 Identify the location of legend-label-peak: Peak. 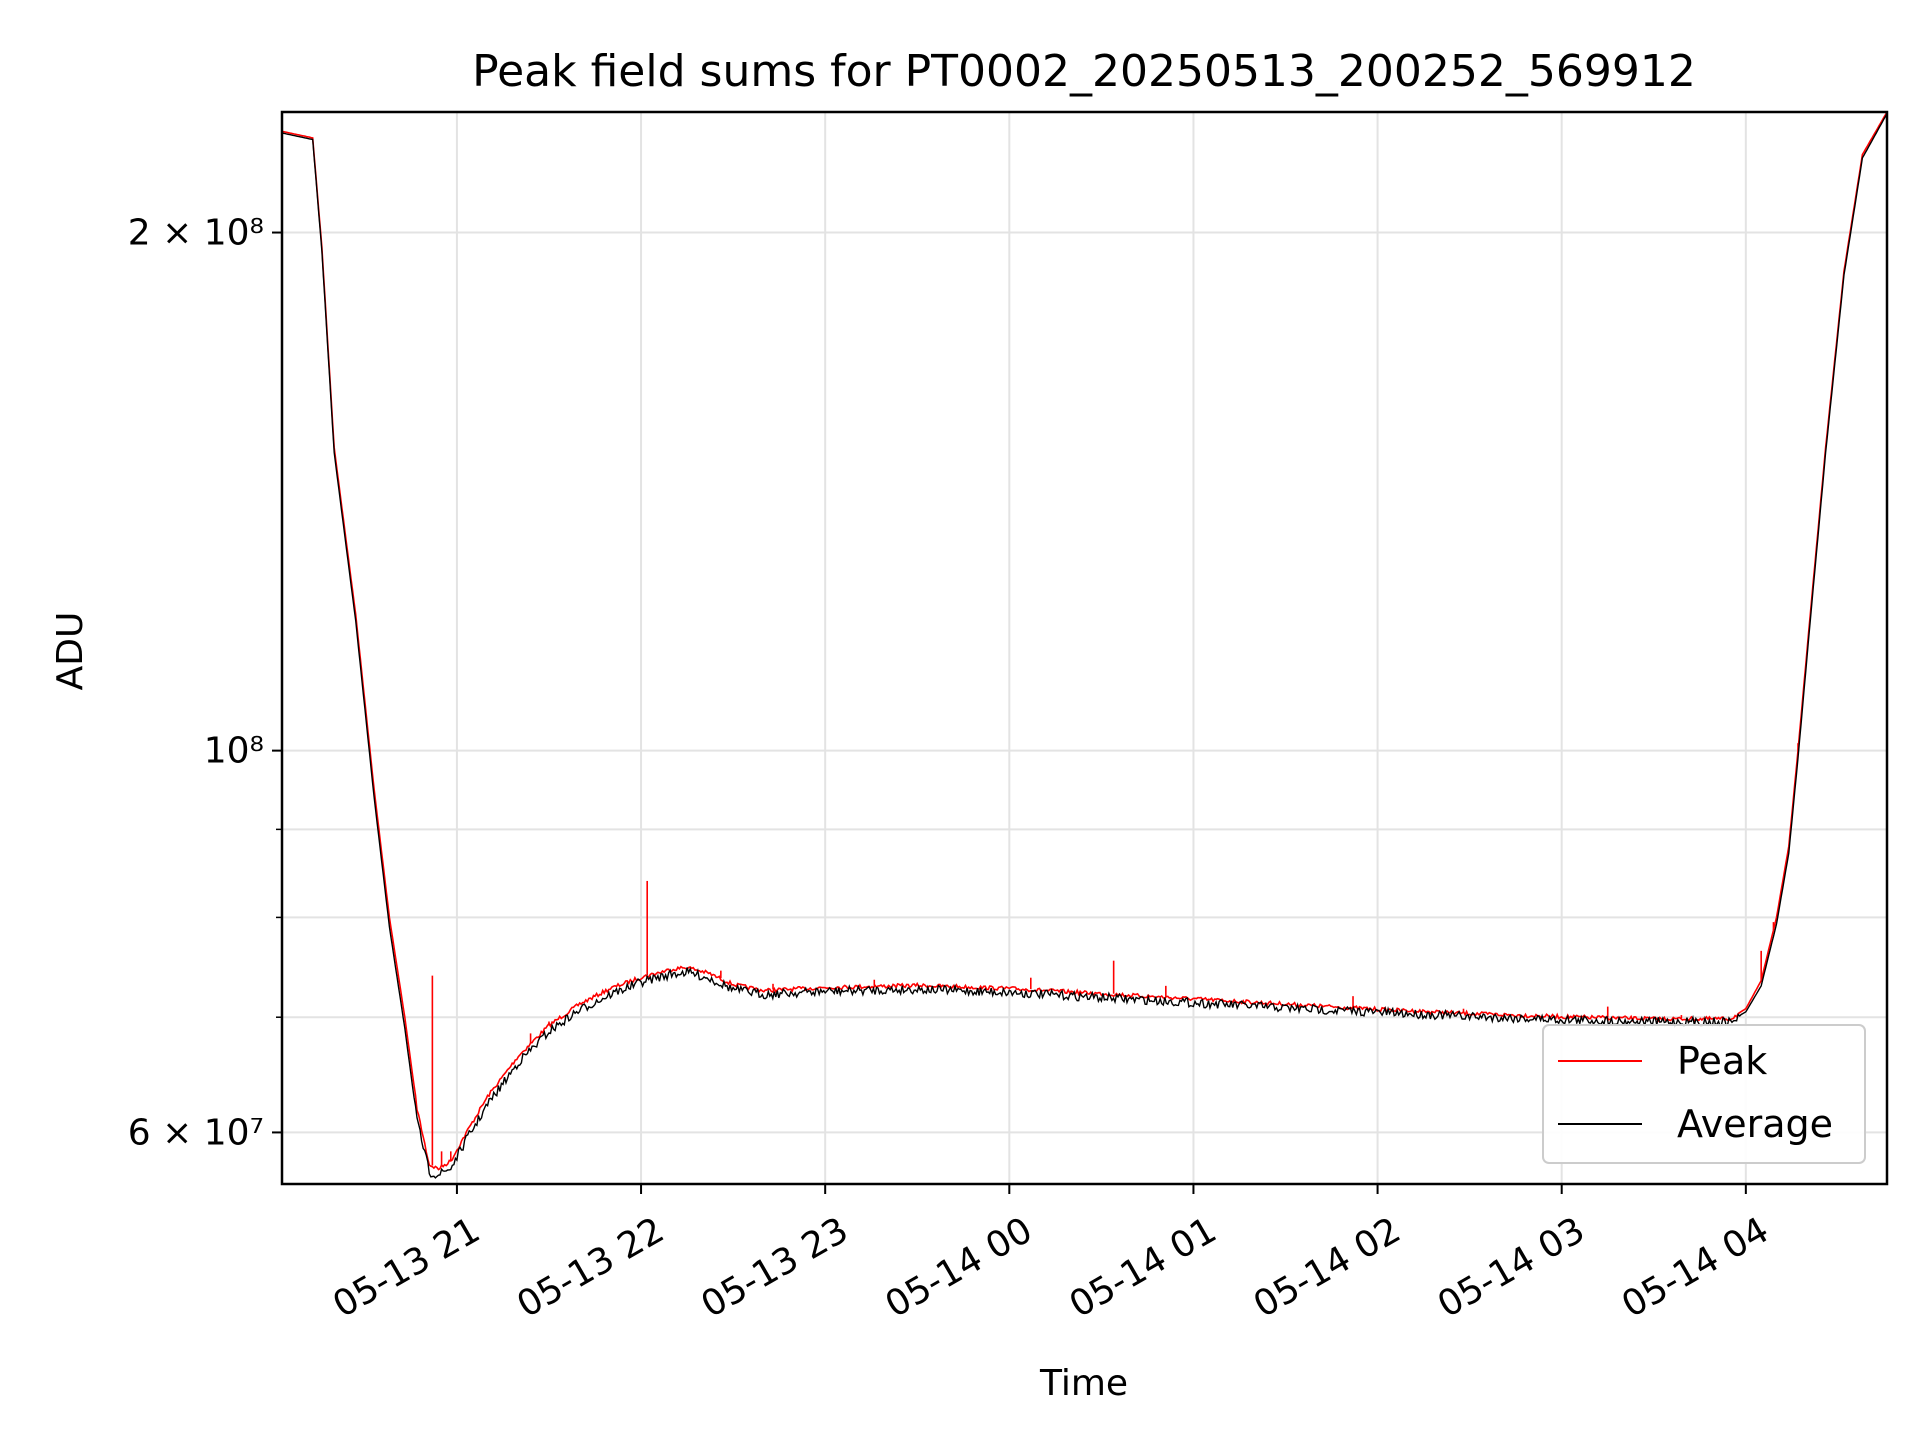
(1722, 1061).